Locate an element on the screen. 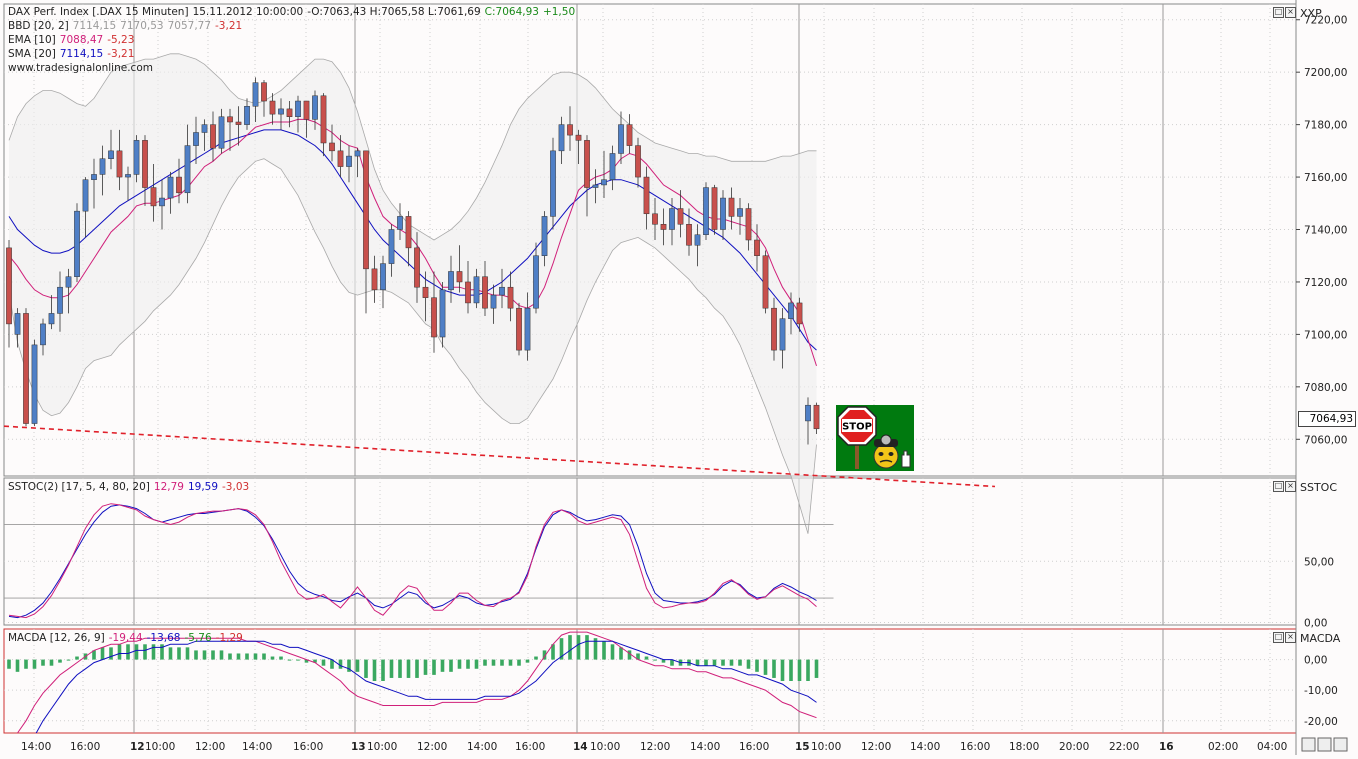  price-tick-label: 7220,00 is located at coordinates (1325, 21).